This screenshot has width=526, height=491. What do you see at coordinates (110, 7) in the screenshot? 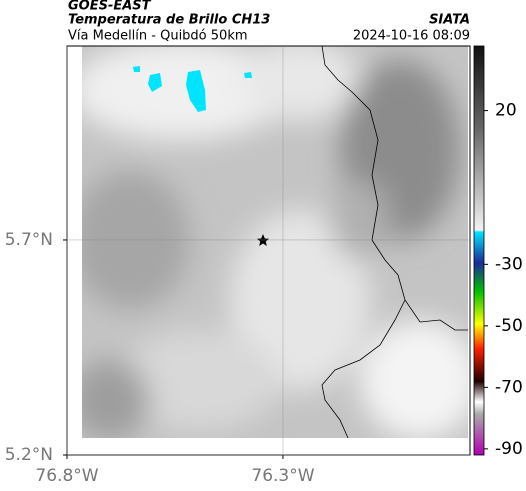
I see `supertitle: GOES-EAST` at bounding box center [110, 7].